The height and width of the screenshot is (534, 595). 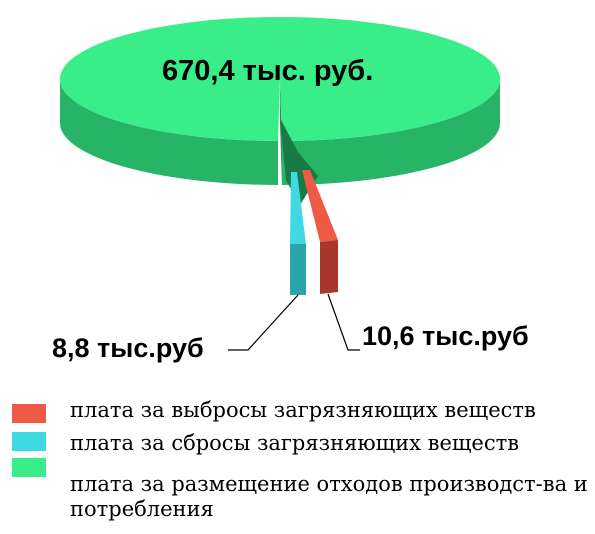 What do you see at coordinates (329, 267) in the screenshot?
I see `pie-slice-emissions-side` at bounding box center [329, 267].